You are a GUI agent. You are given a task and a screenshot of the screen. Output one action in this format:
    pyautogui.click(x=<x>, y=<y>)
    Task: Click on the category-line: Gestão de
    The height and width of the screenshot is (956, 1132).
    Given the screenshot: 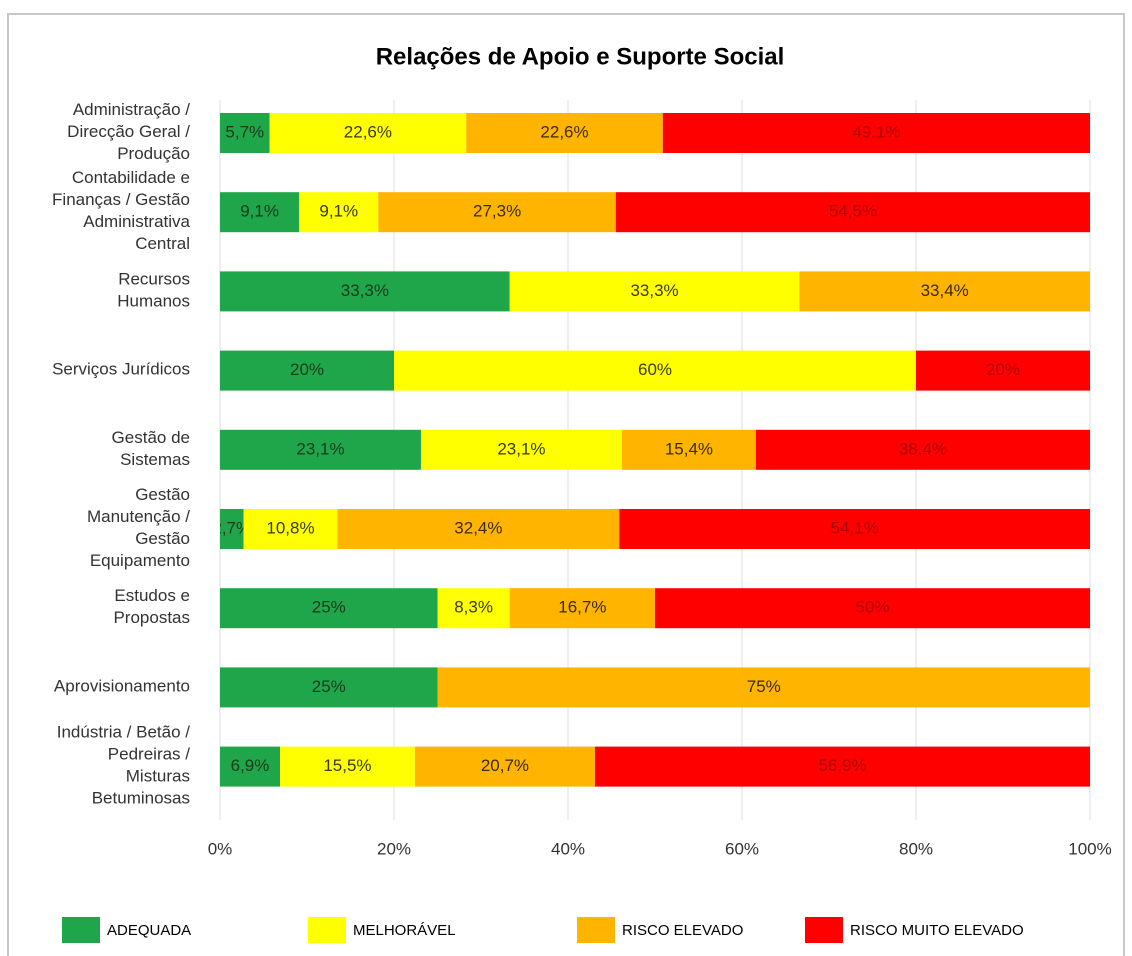 What is the action you would take?
    pyautogui.click(x=151, y=437)
    